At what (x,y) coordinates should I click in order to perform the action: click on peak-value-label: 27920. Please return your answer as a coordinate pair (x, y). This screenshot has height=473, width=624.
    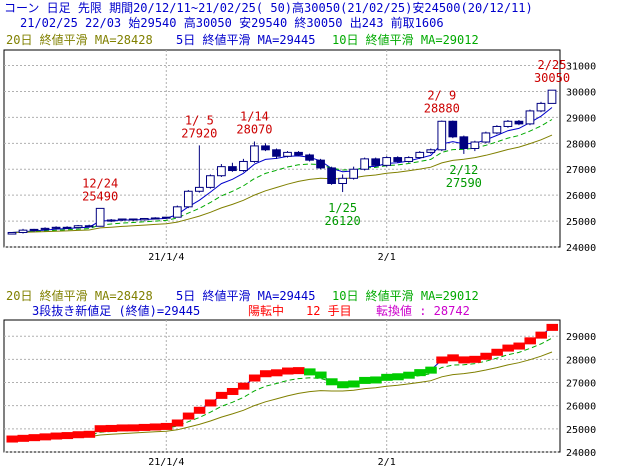
    Looking at the image, I should click on (199, 133).